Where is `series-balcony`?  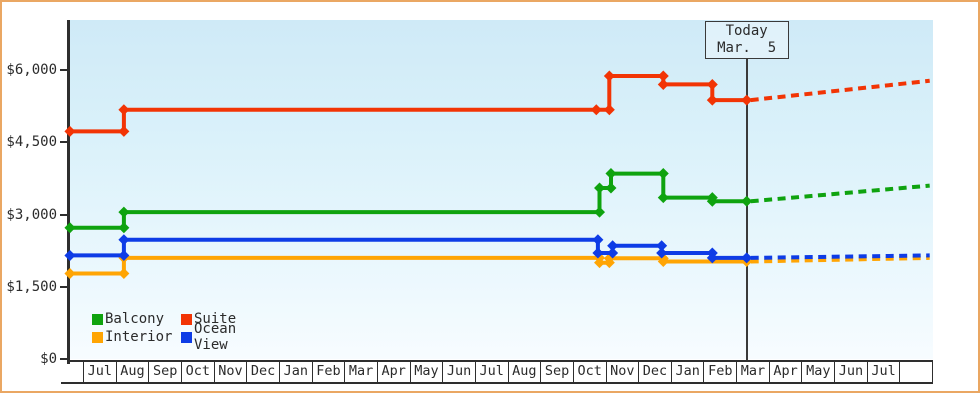
series-balcony is located at coordinates (497, 201).